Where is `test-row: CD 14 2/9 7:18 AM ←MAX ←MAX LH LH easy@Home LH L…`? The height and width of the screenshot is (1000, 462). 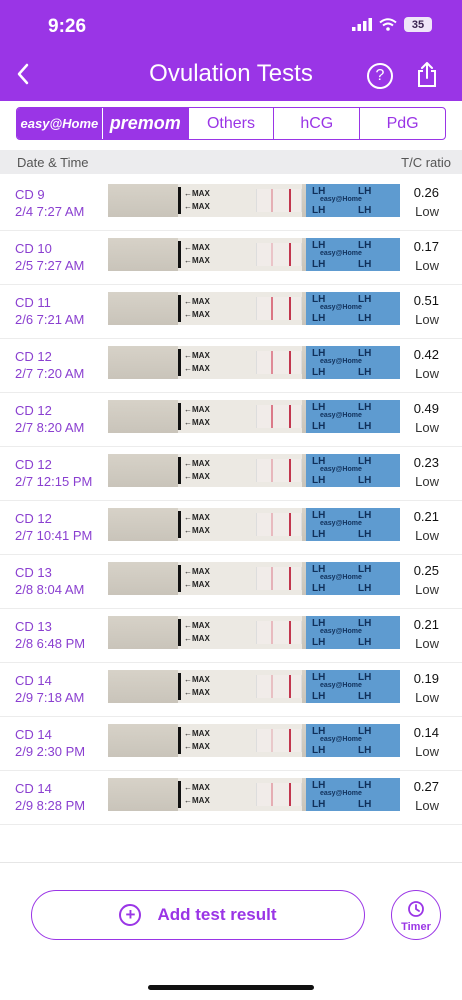 test-row: CD 14 2/9 7:18 AM ←MAX ←MAX LH LH easy@Home LH L… is located at coordinates (231, 690).